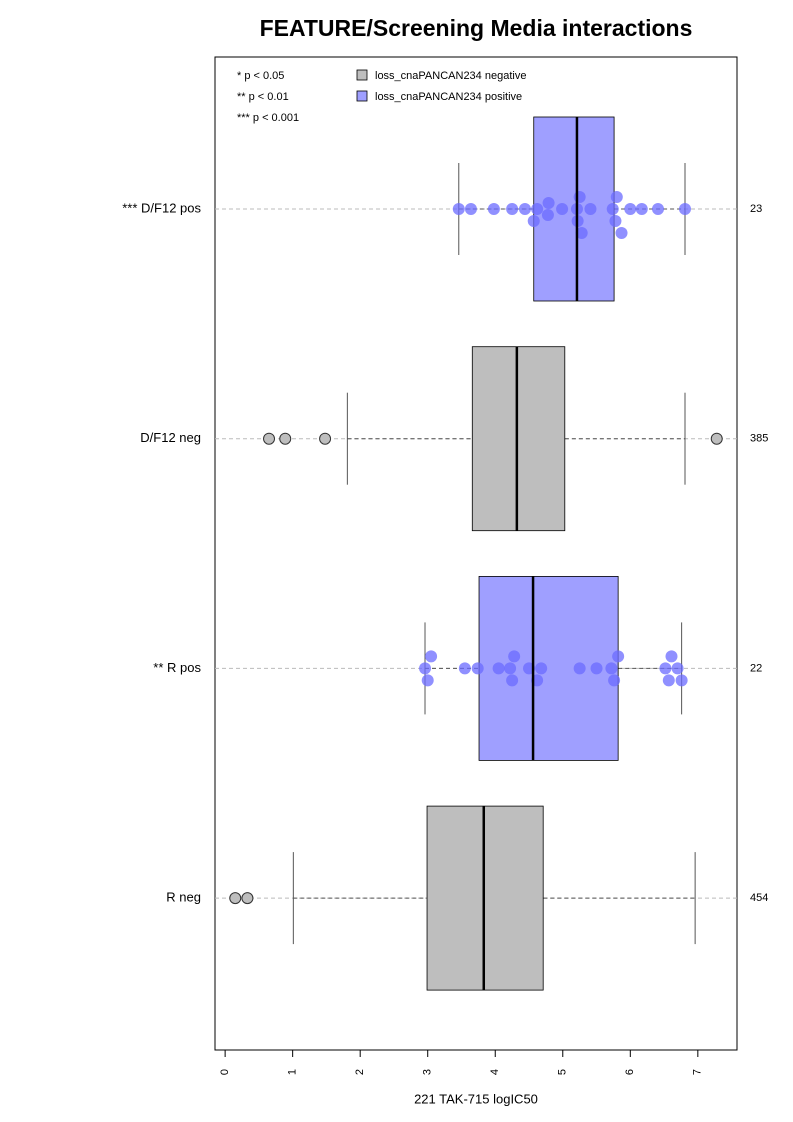 The height and width of the screenshot is (1122, 793). Describe the element at coordinates (428, 1072) in the screenshot. I see `x-tick-label: 3` at that location.